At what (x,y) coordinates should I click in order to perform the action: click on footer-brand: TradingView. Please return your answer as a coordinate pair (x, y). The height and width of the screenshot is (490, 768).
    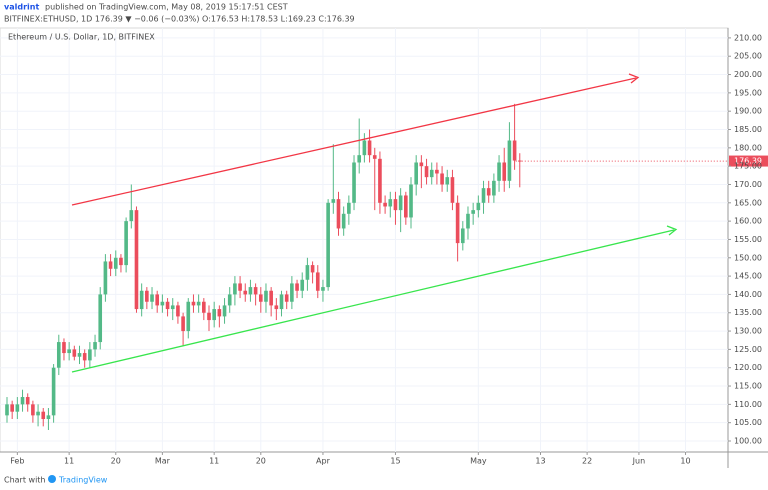
    Looking at the image, I should click on (83, 480).